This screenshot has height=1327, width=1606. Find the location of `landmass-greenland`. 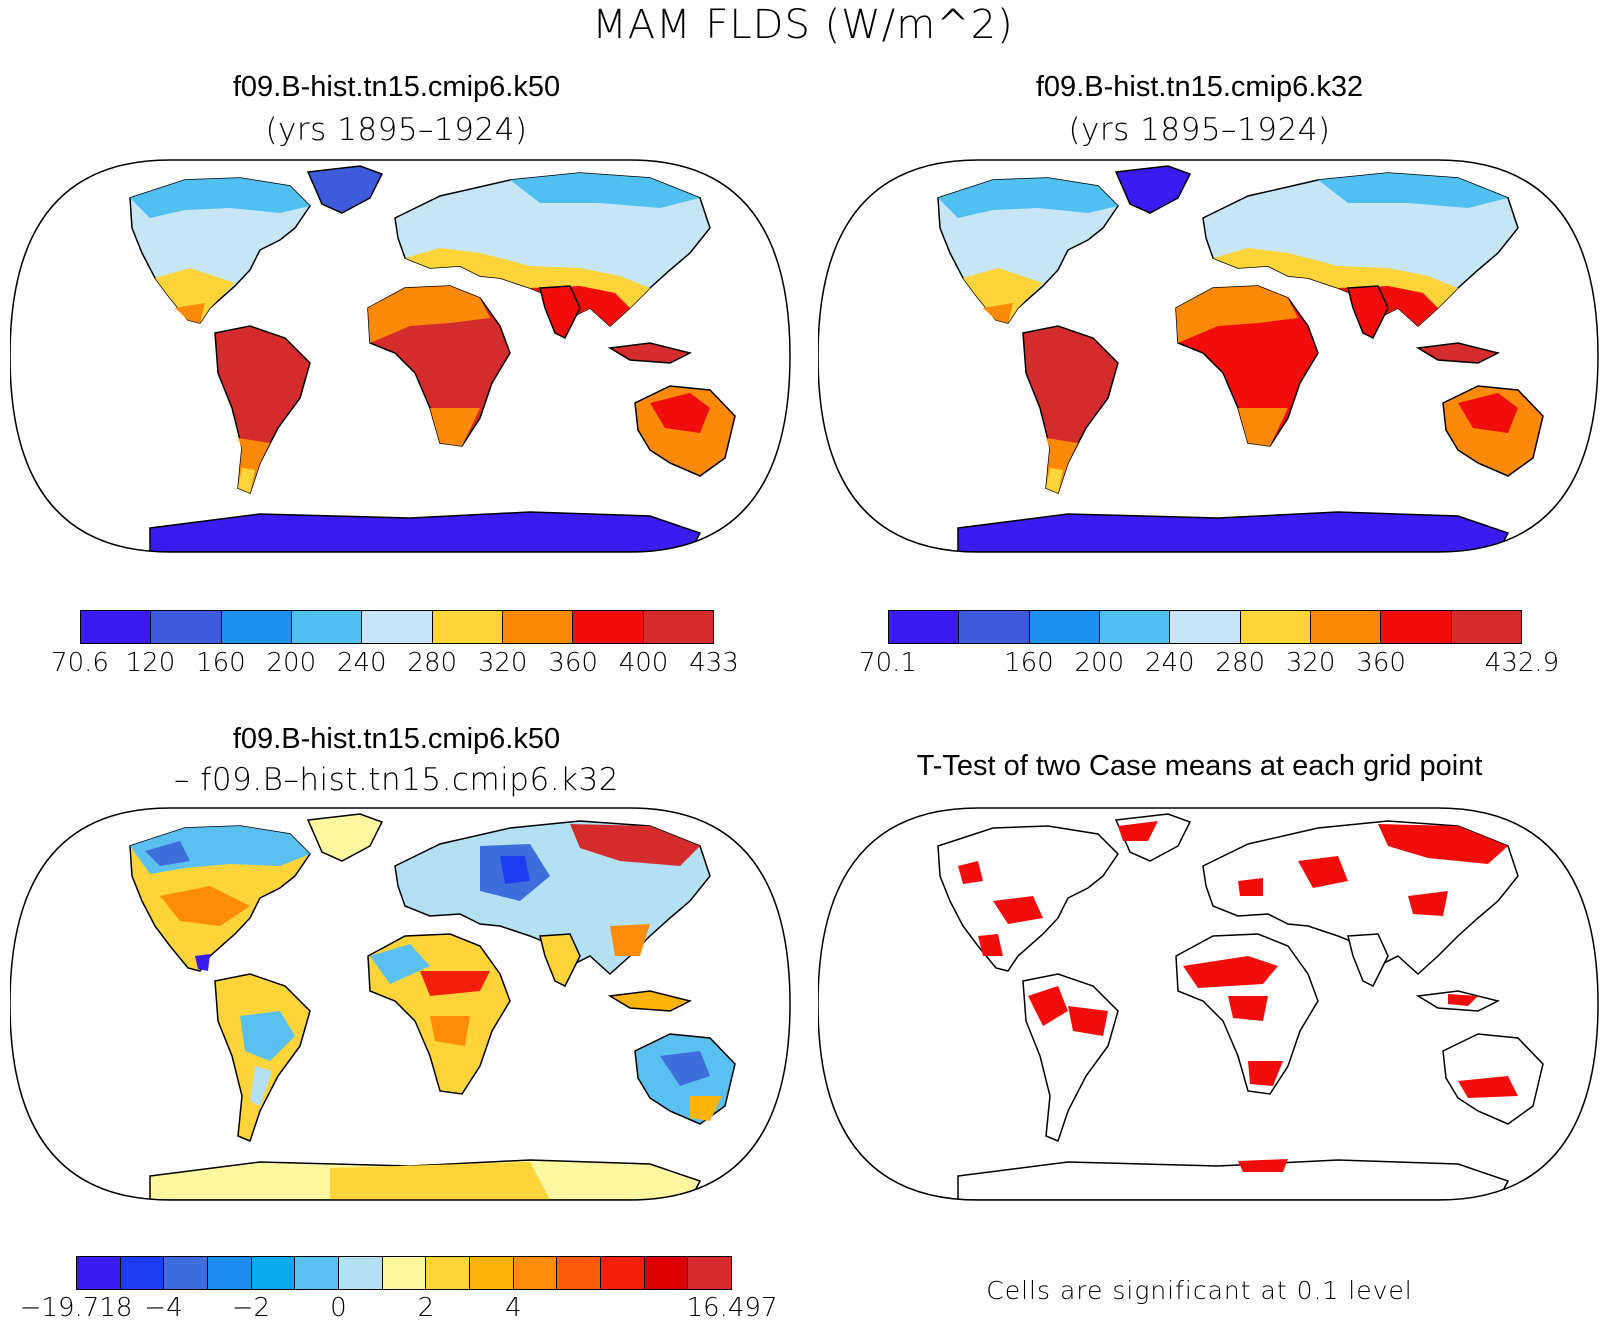

landmass-greenland is located at coordinates (345, 189).